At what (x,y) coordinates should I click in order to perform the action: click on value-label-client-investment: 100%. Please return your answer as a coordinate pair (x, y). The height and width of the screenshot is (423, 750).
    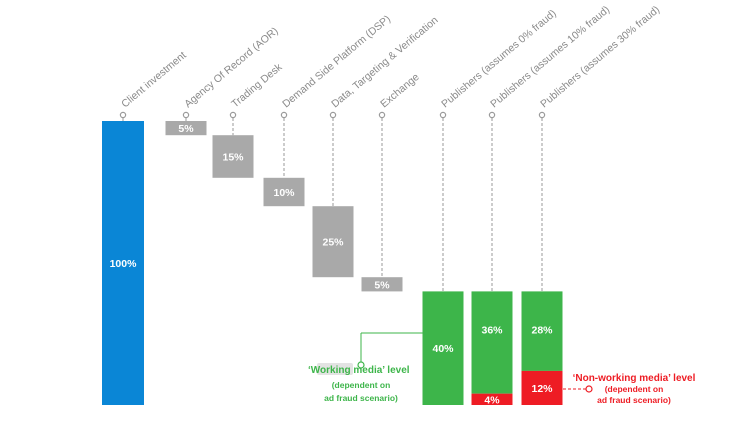
    Looking at the image, I should click on (124, 264).